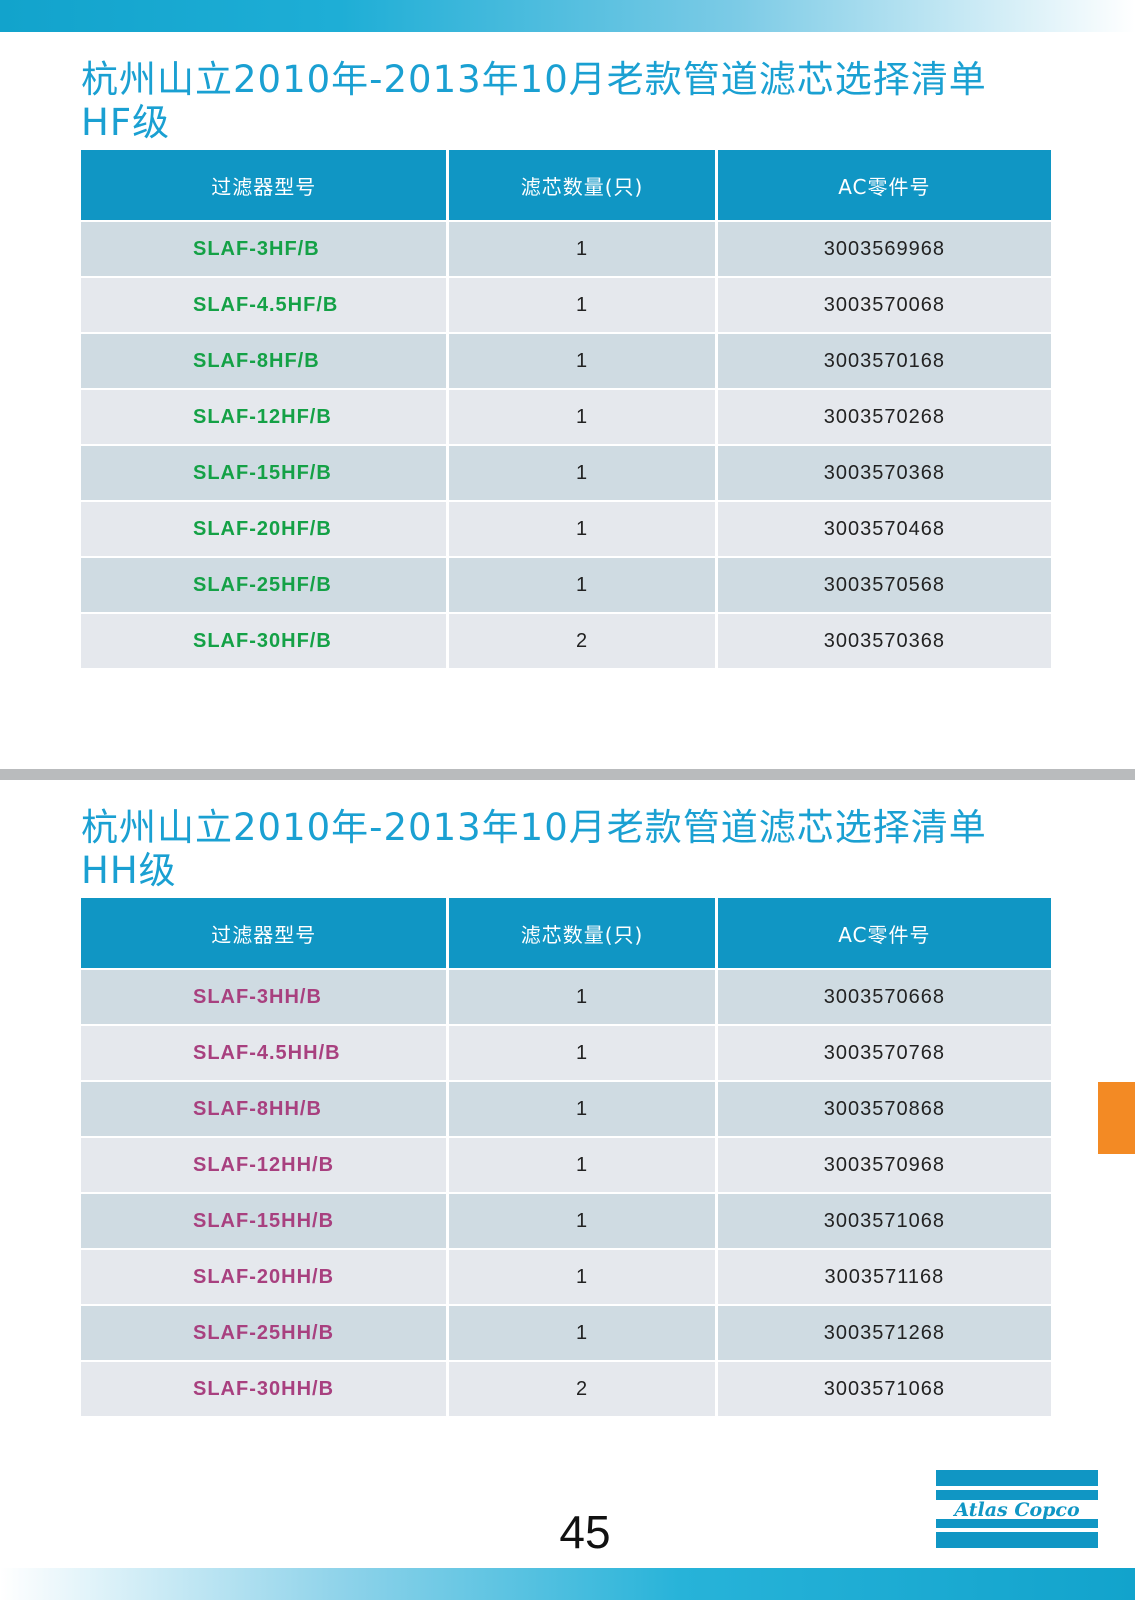  I want to click on cell-model: SLAF-3HH/B, so click(264, 997).